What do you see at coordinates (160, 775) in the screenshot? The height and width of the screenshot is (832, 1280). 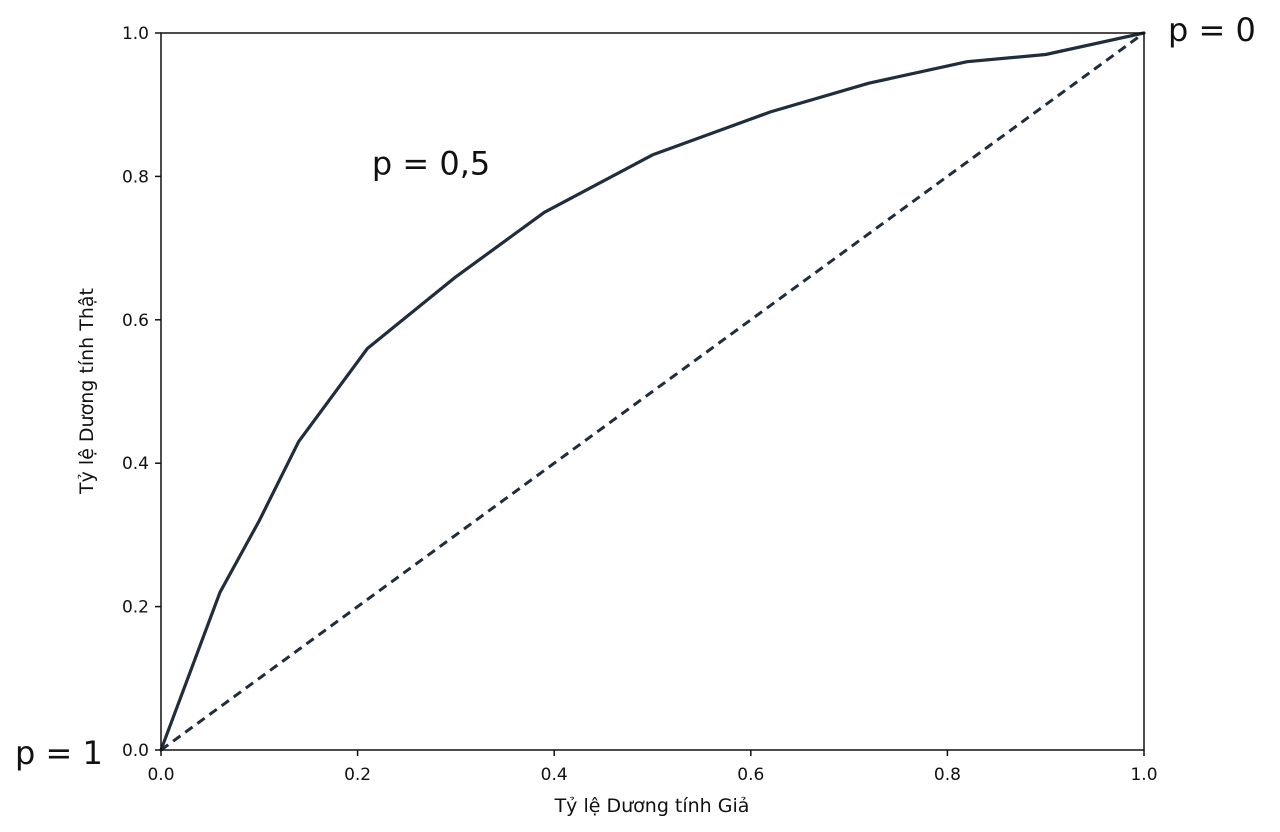 I see `x-tick-label: 0.0` at bounding box center [160, 775].